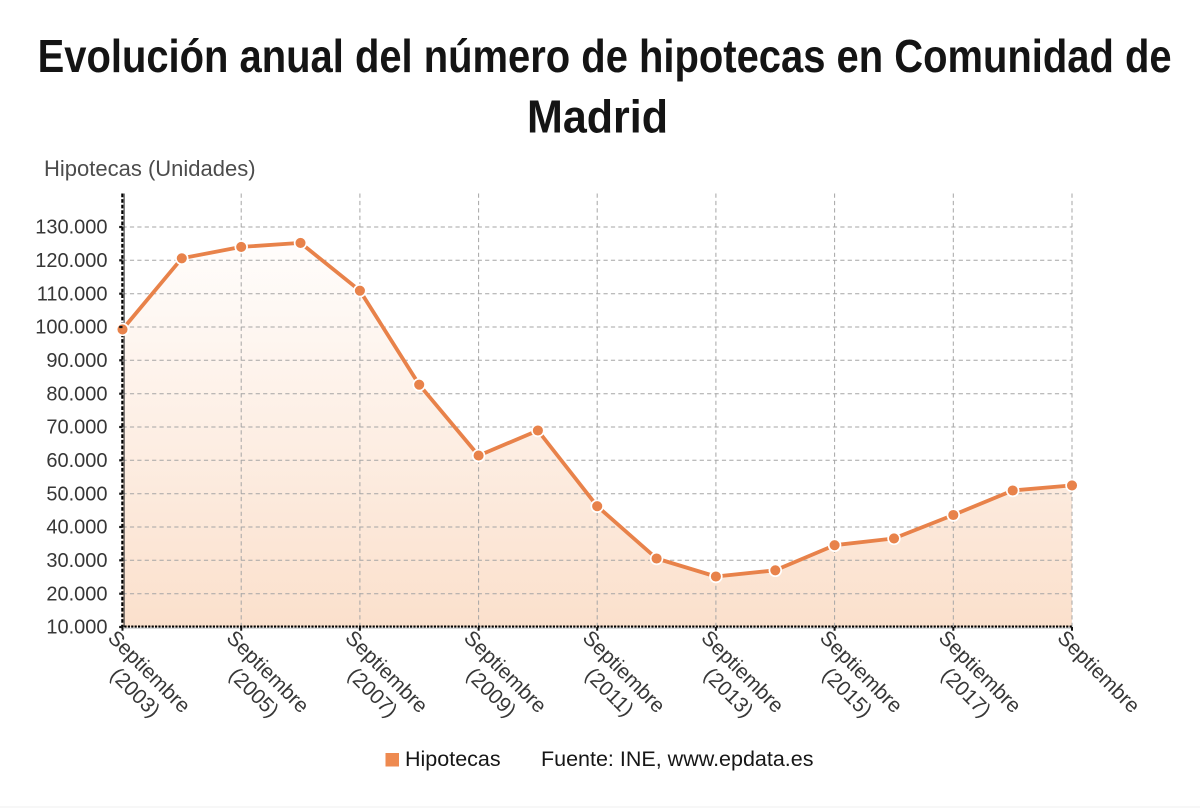  What do you see at coordinates (71, 261) in the screenshot?
I see `svg-text: 120.000` at bounding box center [71, 261].